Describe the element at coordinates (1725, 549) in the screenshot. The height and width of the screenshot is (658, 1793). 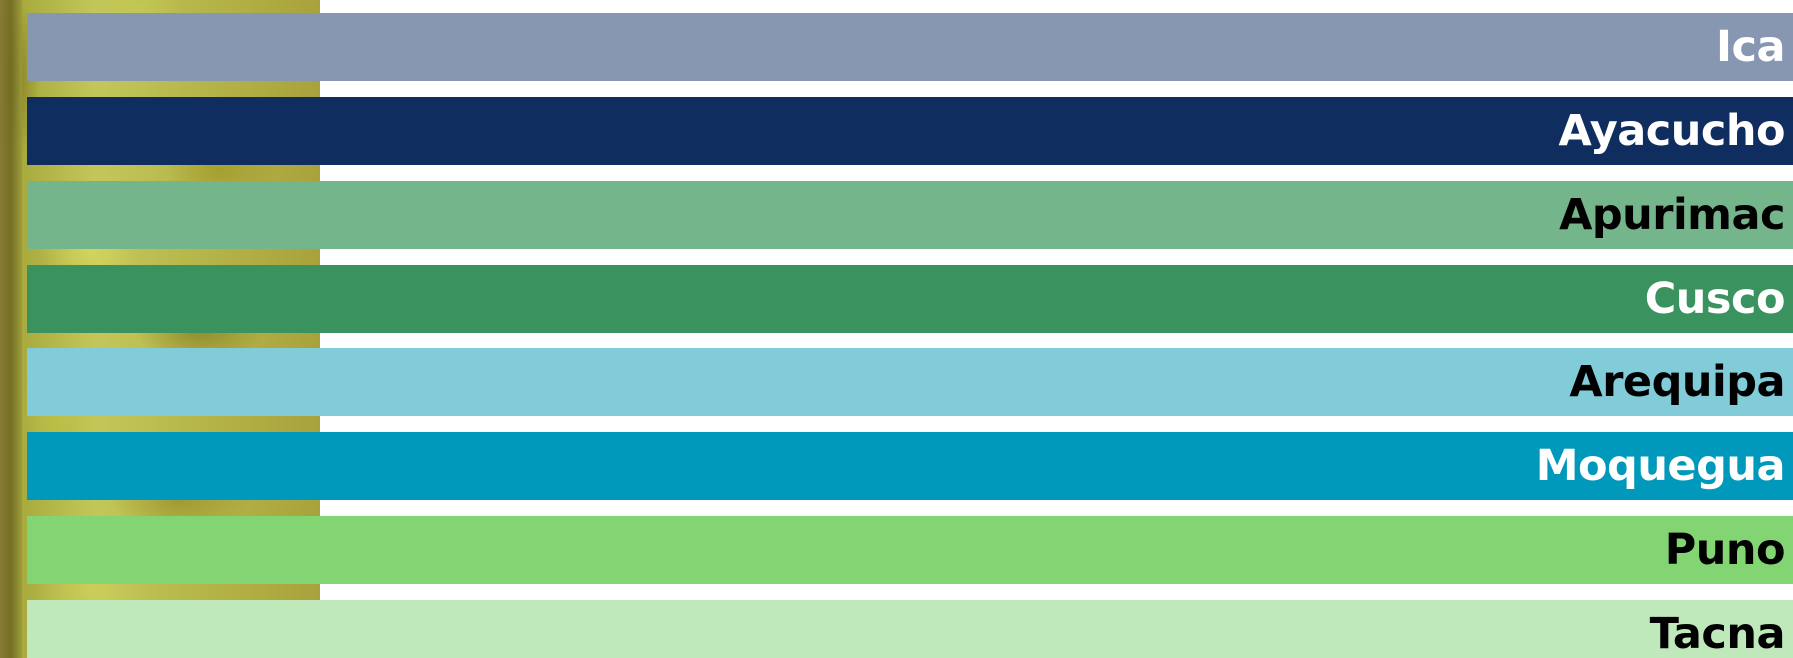
I see `region-label: Puno` at that location.